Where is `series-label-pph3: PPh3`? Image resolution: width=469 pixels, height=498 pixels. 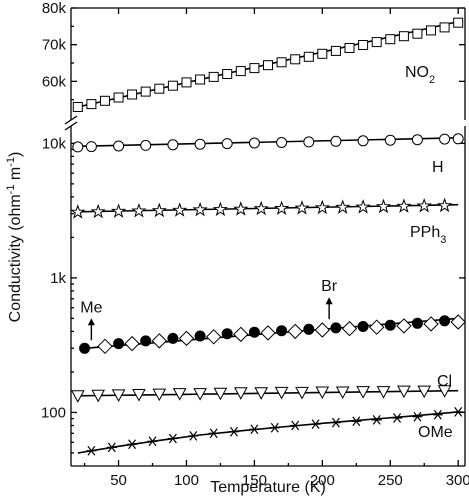 series-label-pph3: PPh3 is located at coordinates (428, 235).